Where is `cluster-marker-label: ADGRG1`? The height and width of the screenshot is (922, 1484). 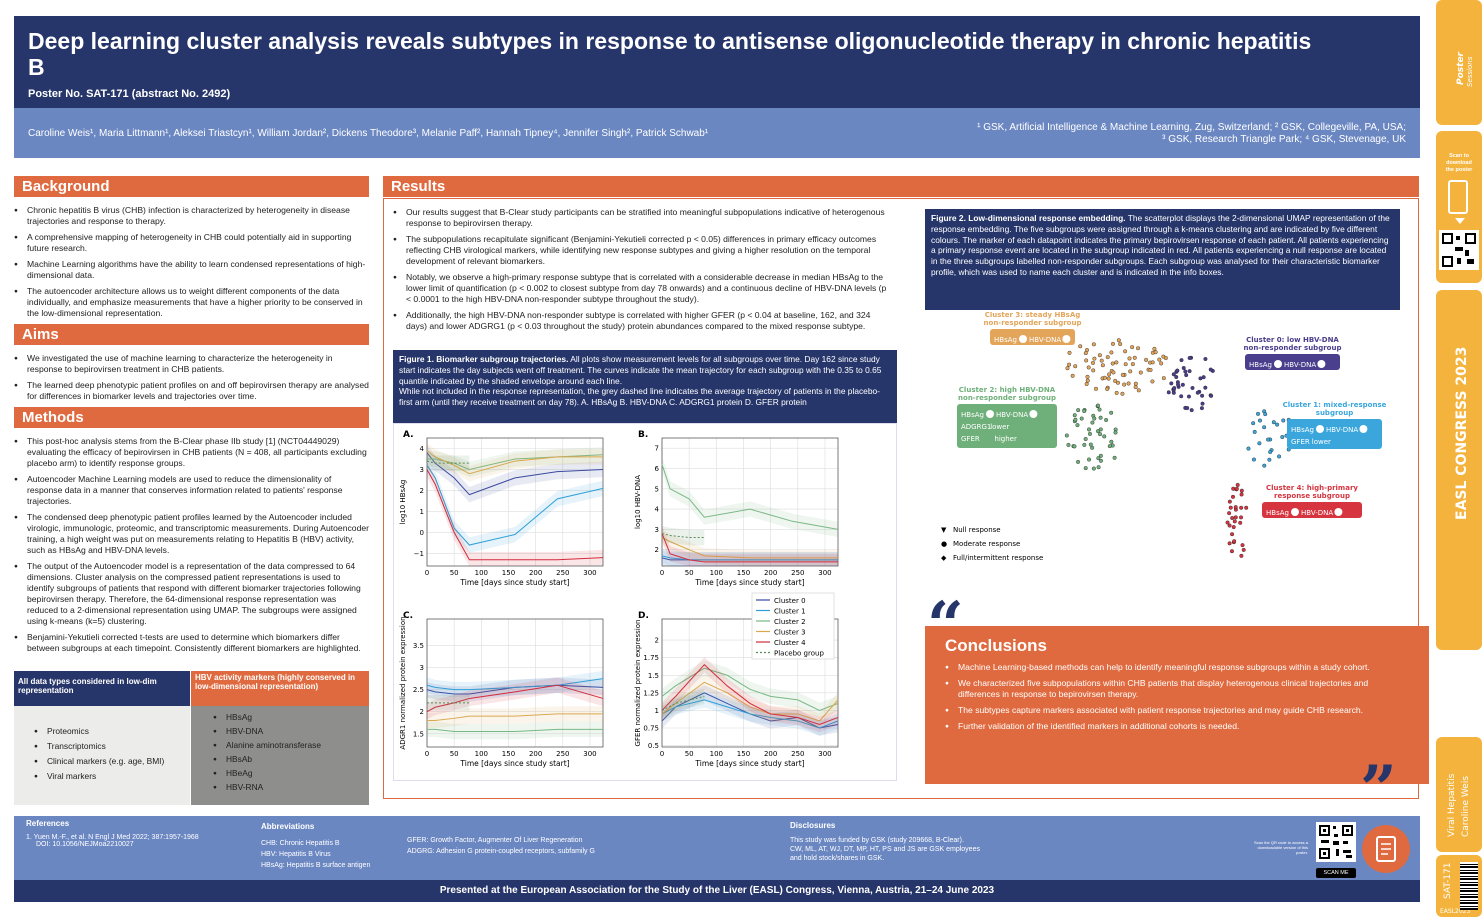 cluster-marker-label: ADGRG1 is located at coordinates (976, 427).